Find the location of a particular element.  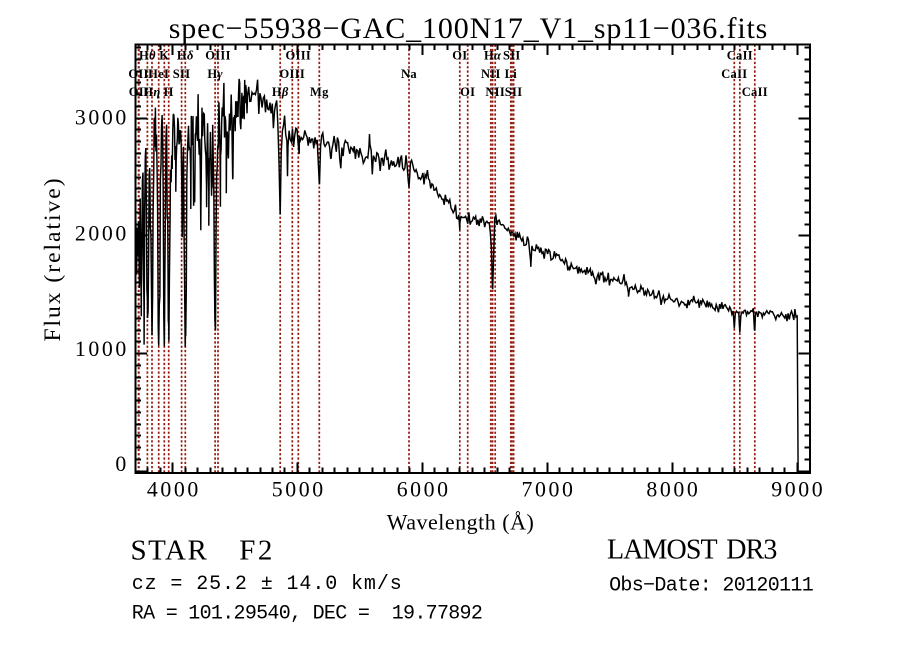

svg-text: Flux (relative) is located at coordinates (53, 258).